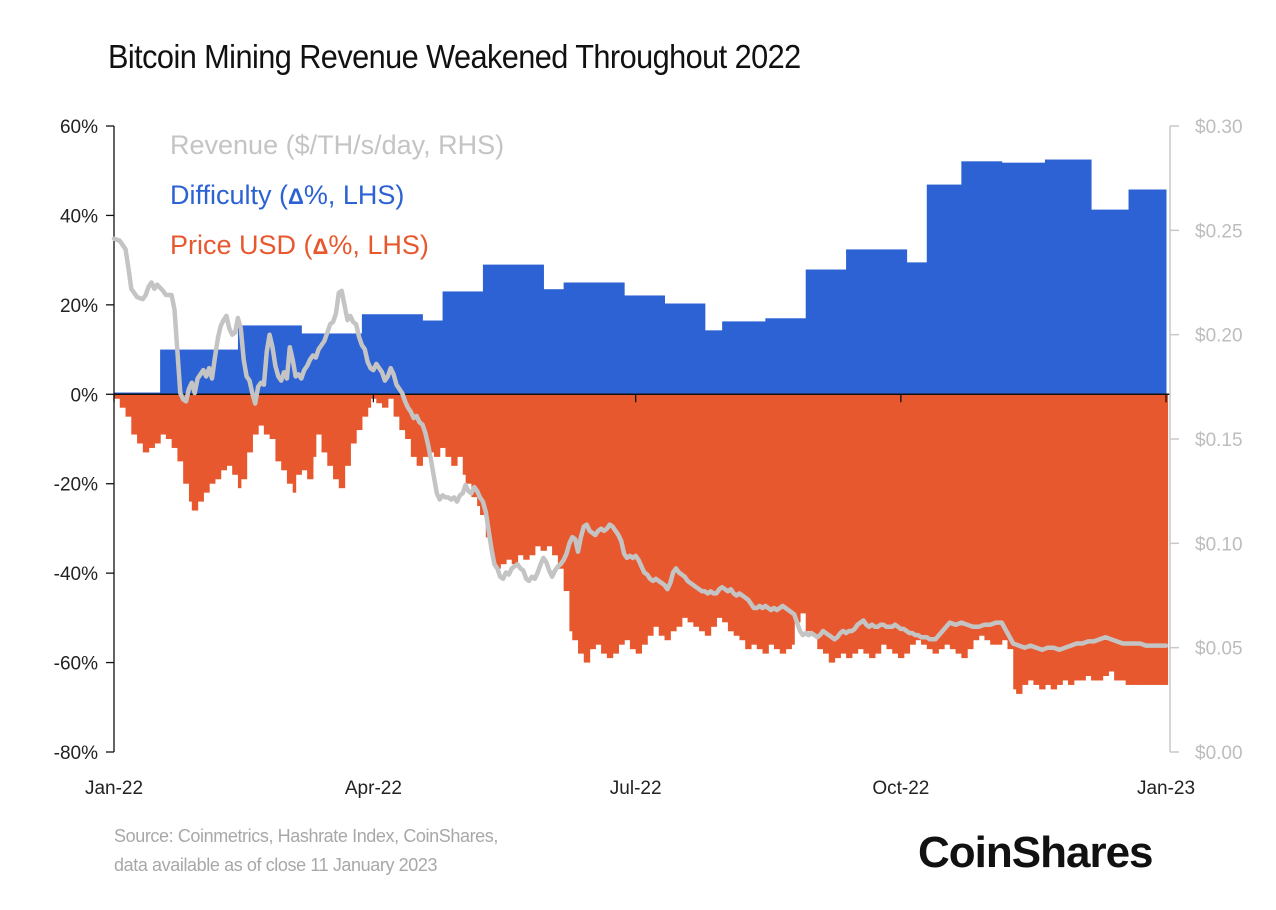 The width and height of the screenshot is (1276, 910). What do you see at coordinates (1219, 127) in the screenshot?
I see `right-axis-tick-label: $0.30` at bounding box center [1219, 127].